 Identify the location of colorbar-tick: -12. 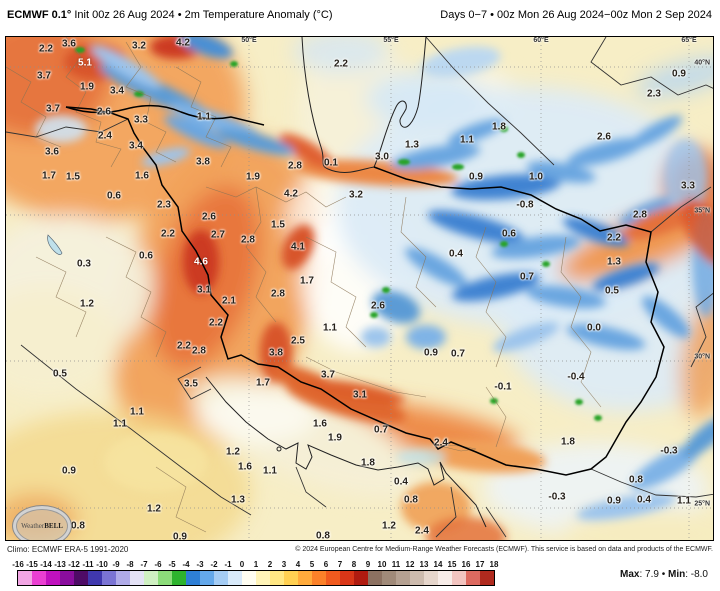
(74, 564).